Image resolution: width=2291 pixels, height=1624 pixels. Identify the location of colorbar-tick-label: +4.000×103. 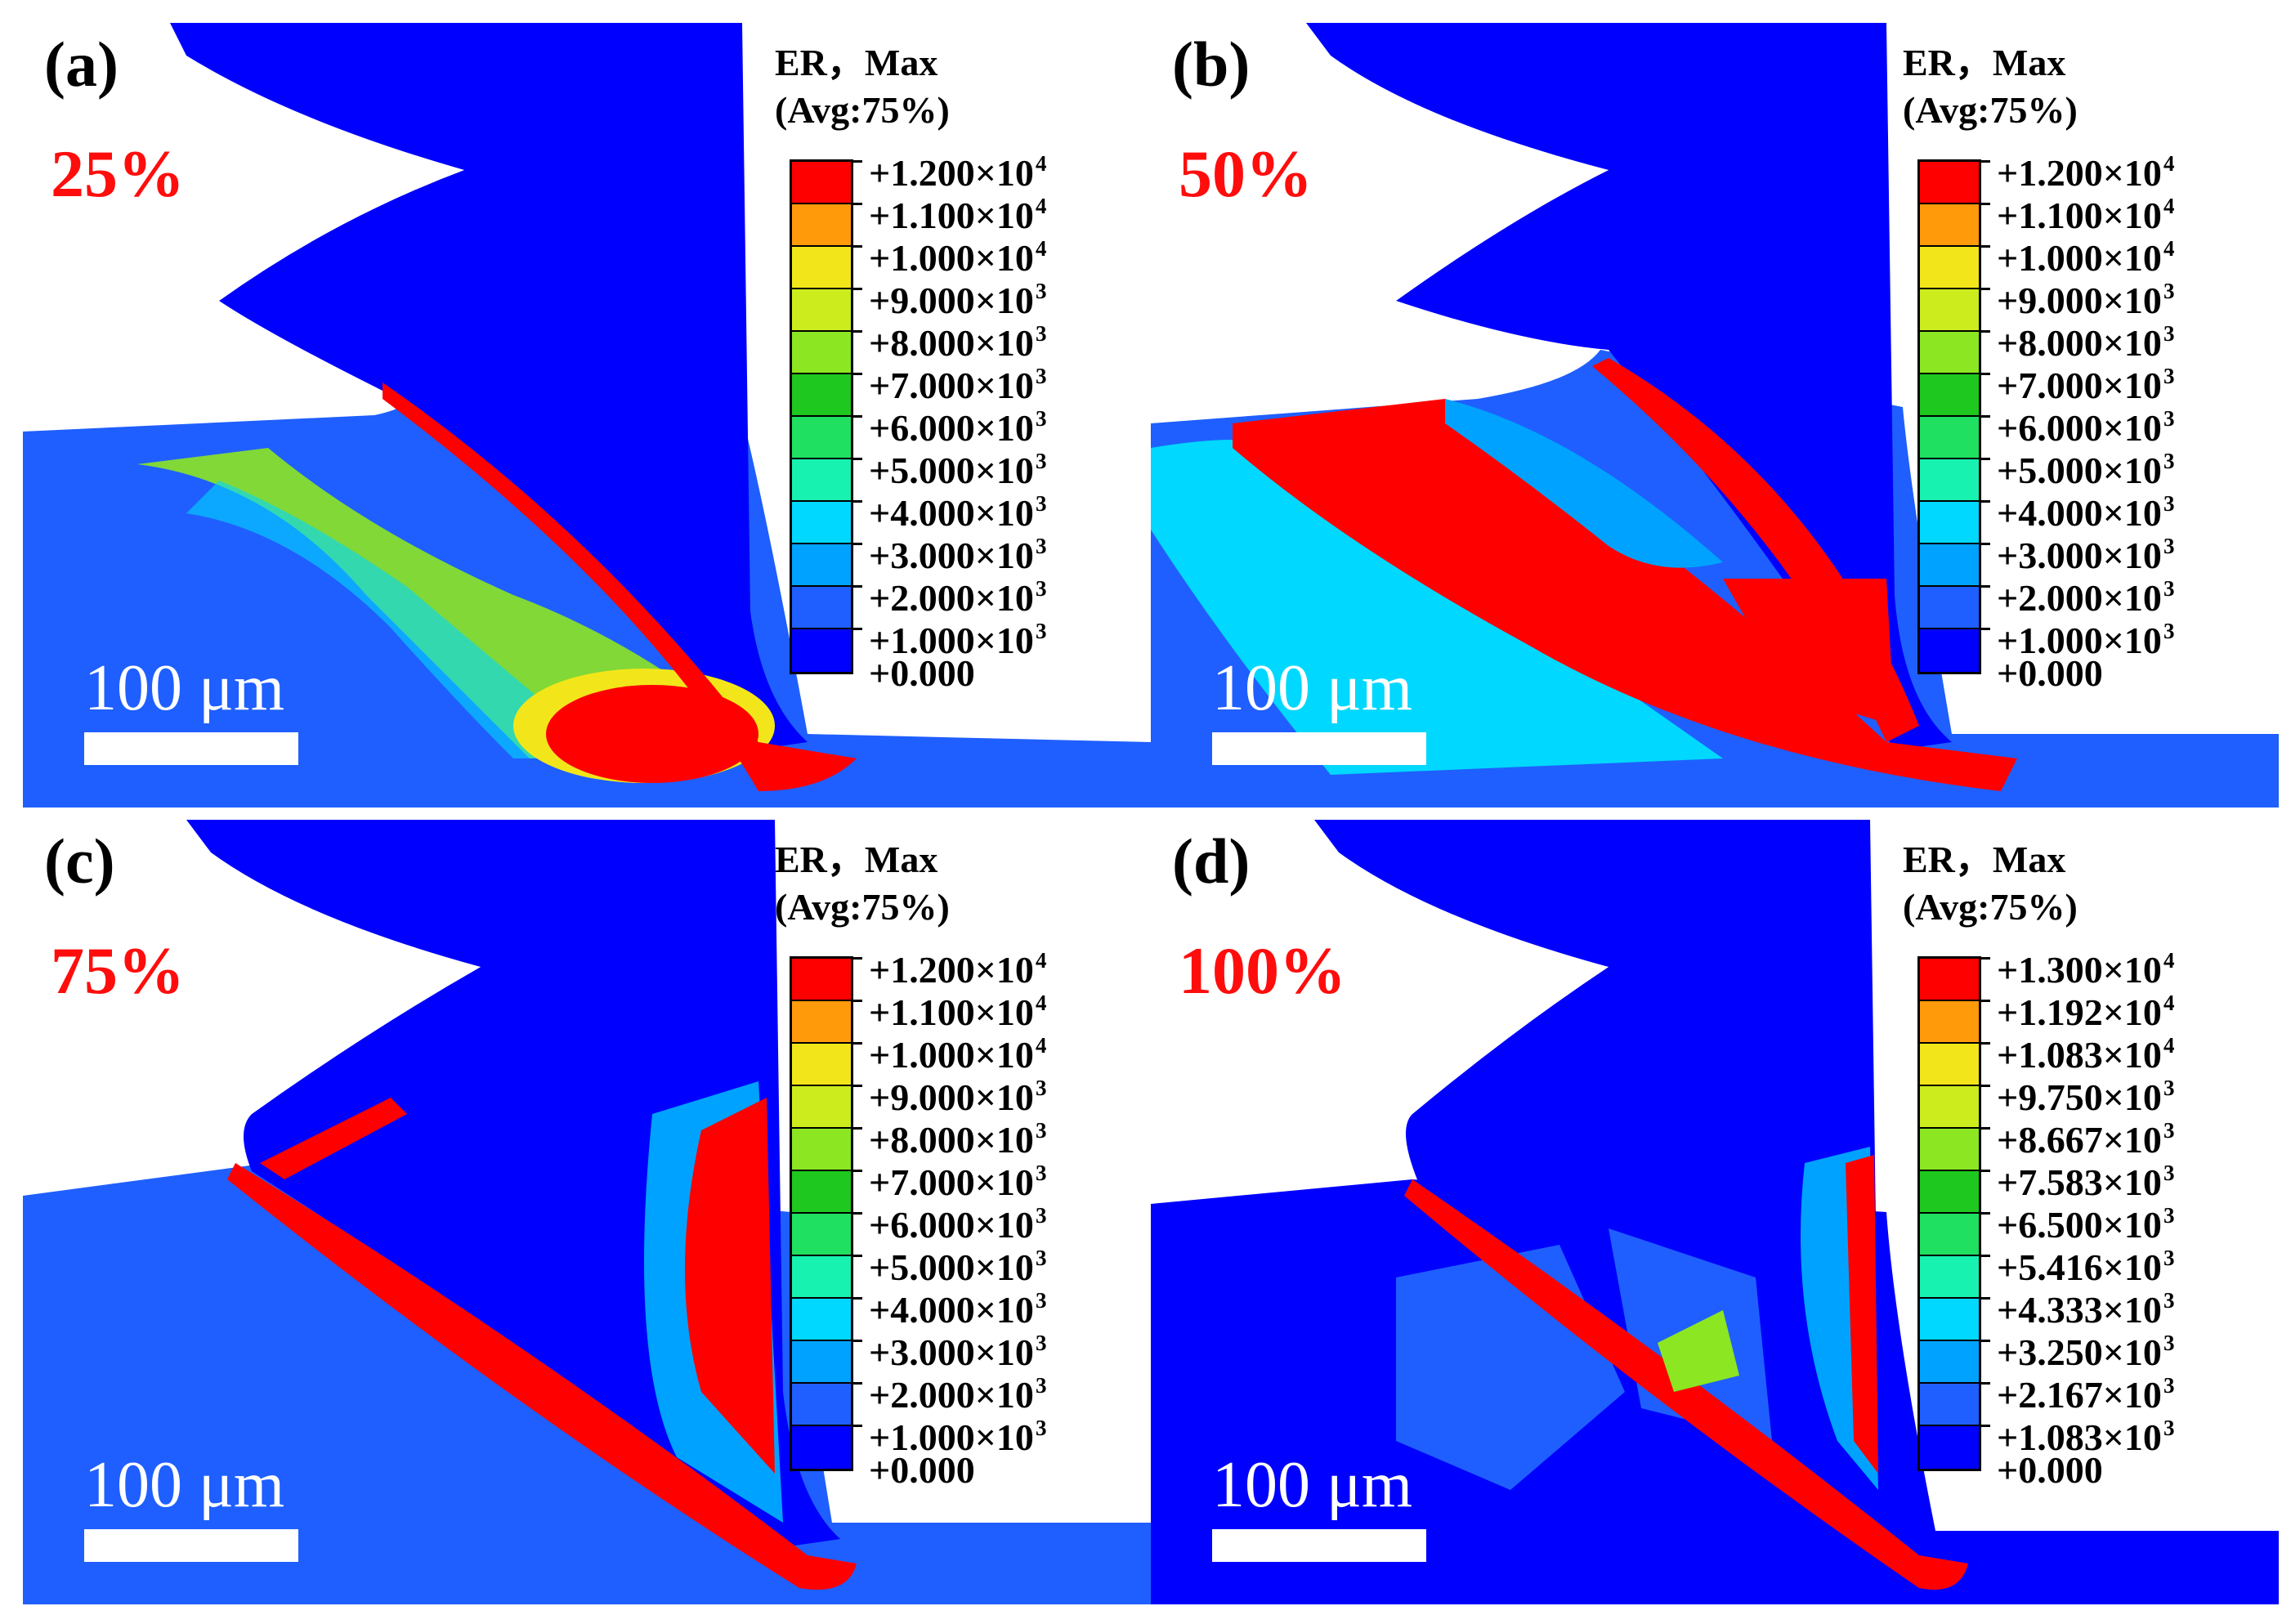
(2085, 507).